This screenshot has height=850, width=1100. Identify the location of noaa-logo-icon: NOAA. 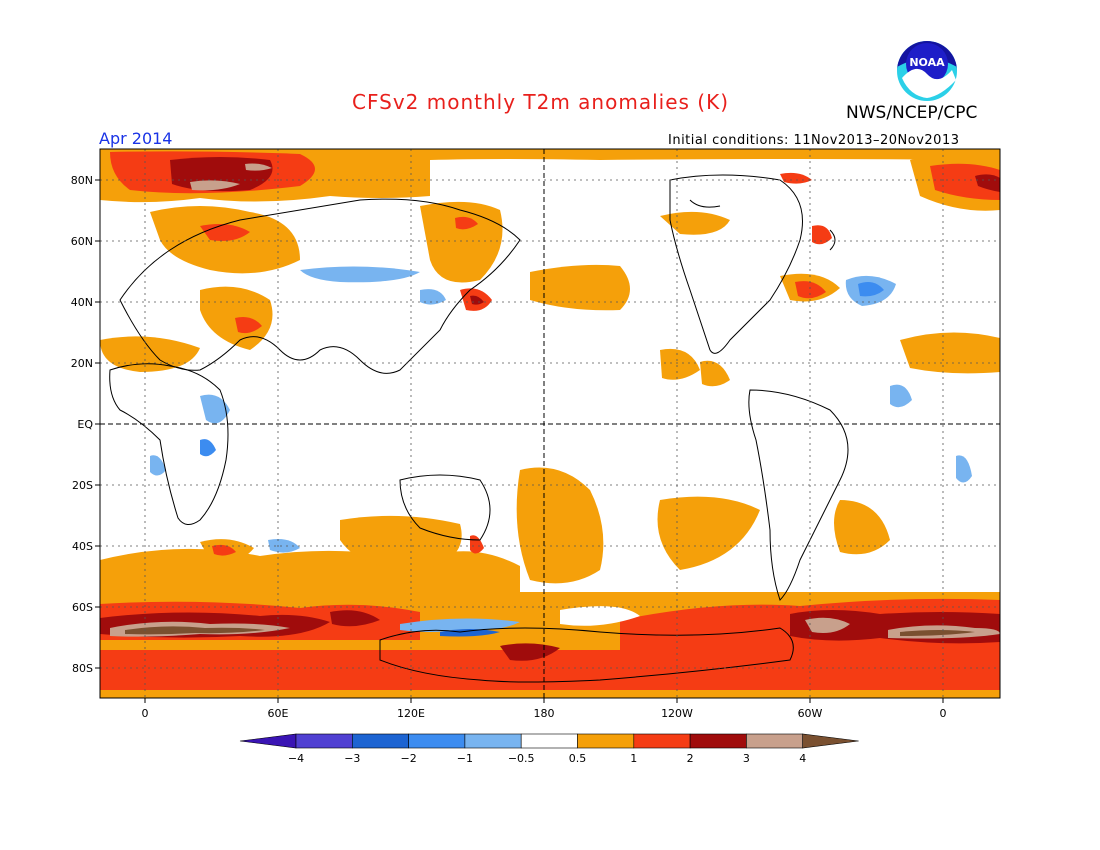
(927, 71).